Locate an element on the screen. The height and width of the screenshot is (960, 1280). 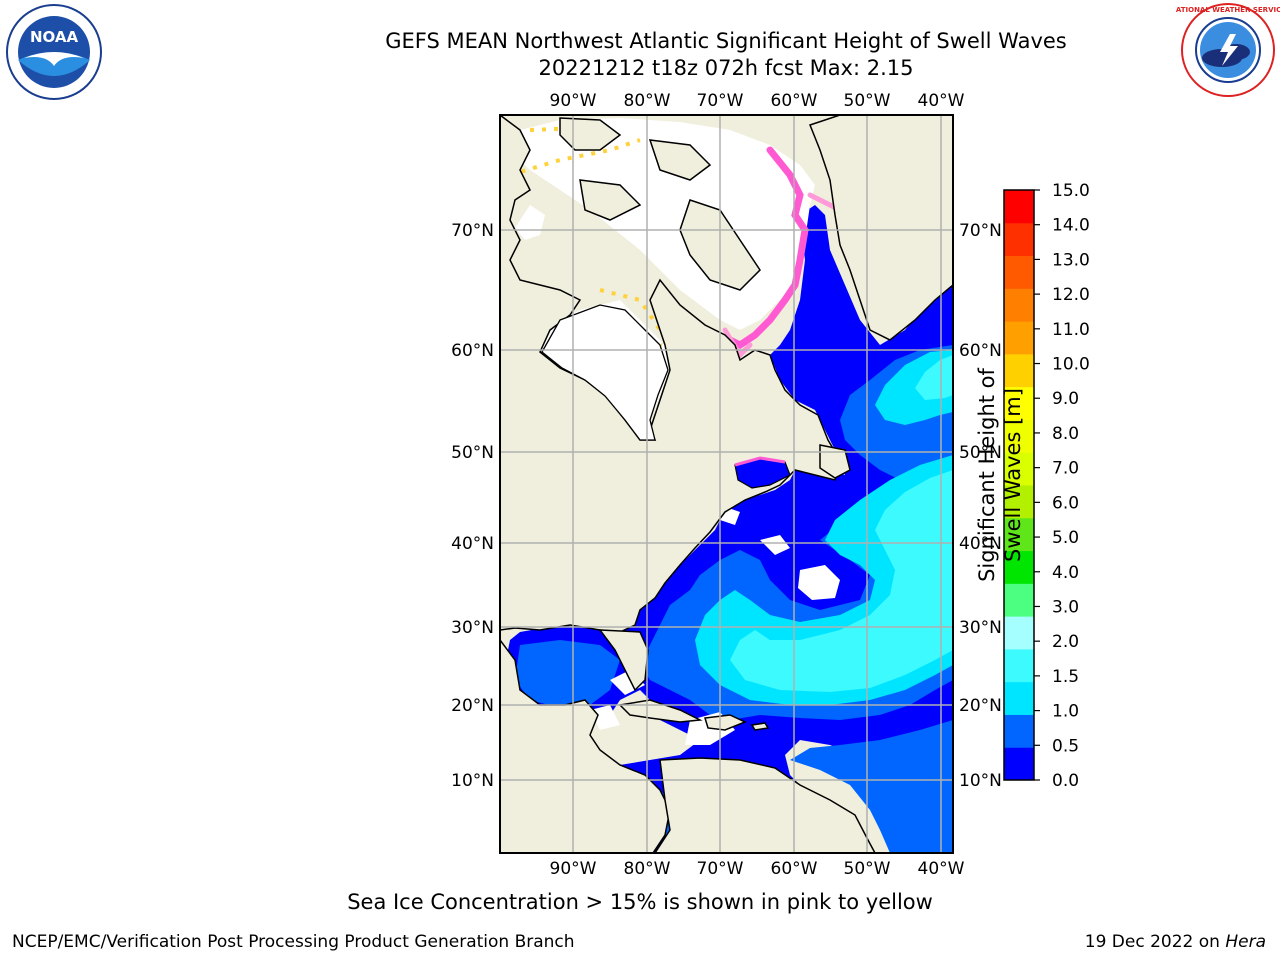
colorbar-frame is located at coordinates (1019, 485).